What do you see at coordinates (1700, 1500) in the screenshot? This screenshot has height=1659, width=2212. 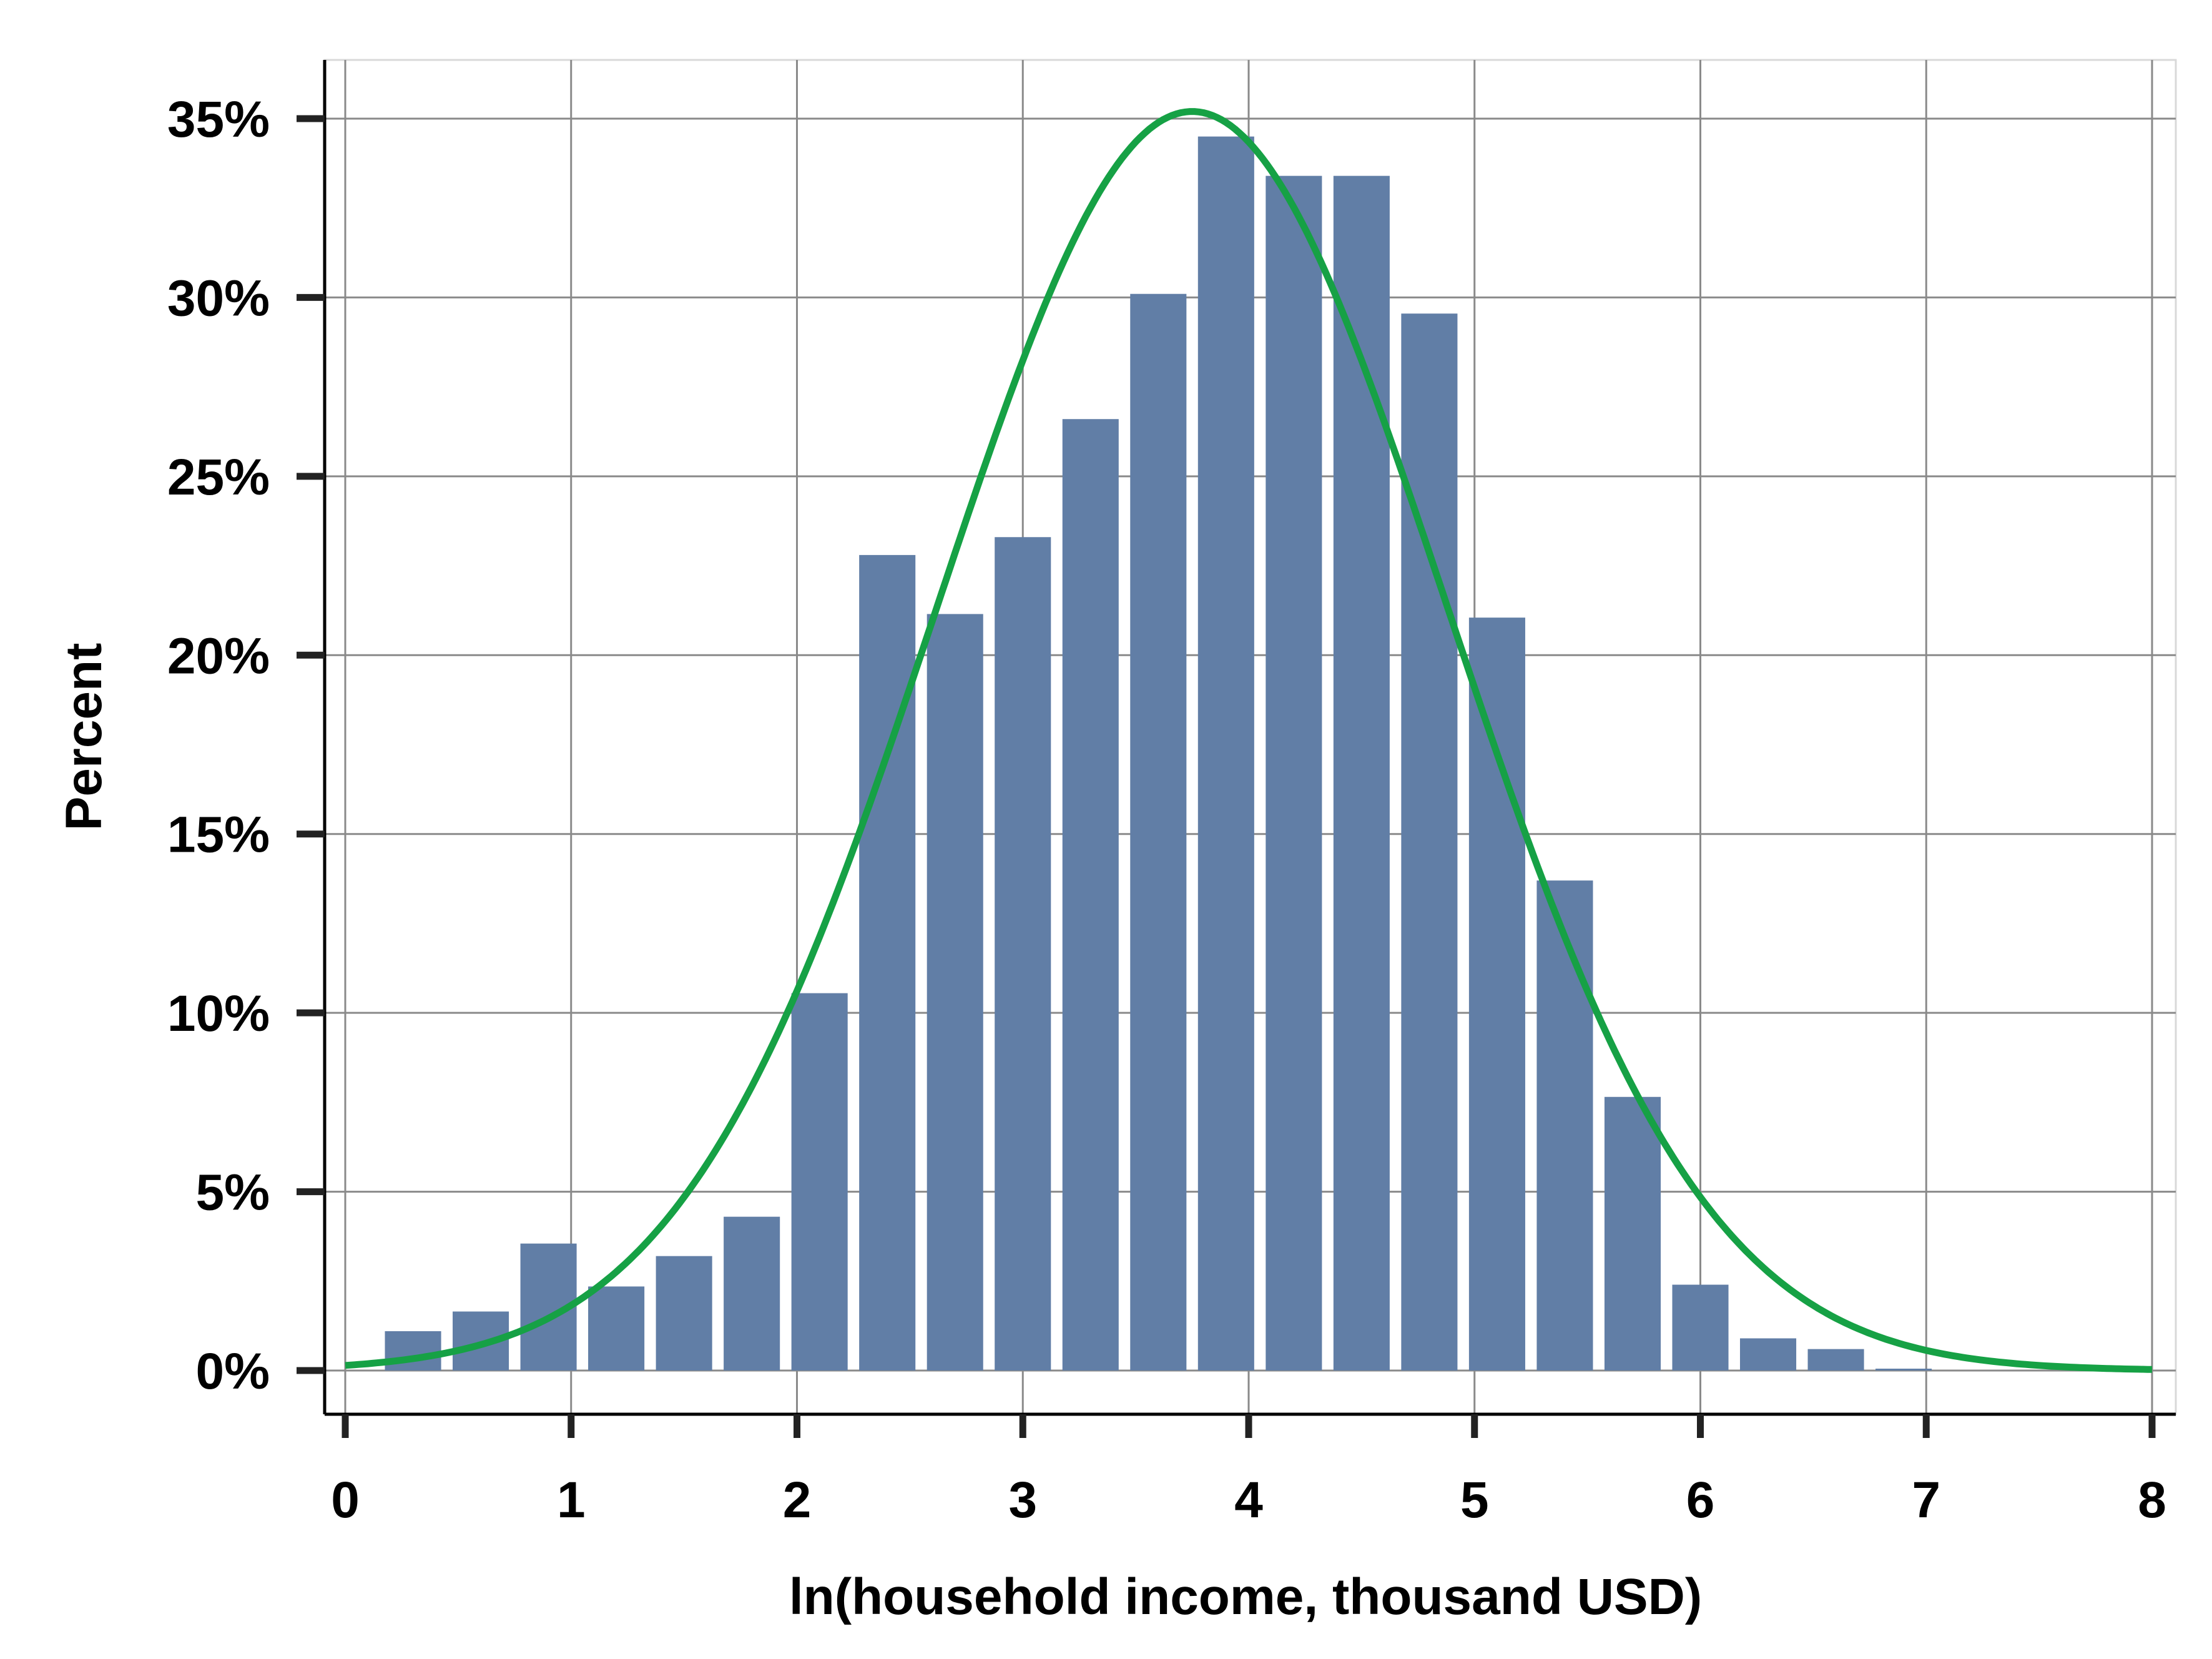 I see `x-tick-label-6: 6` at bounding box center [1700, 1500].